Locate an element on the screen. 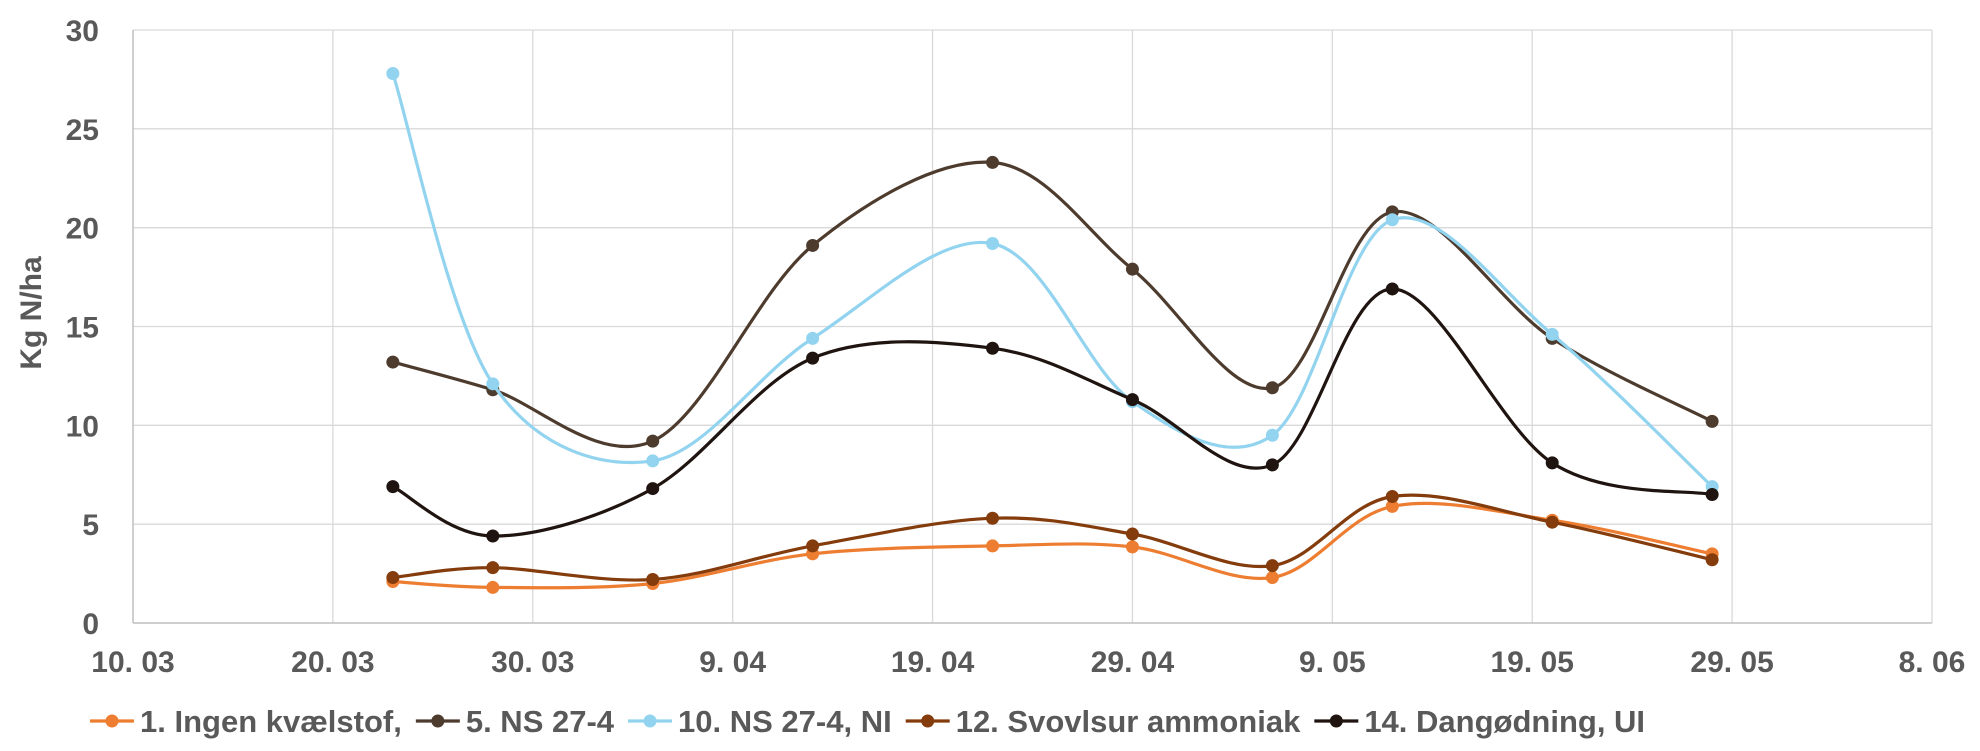  legend-item: 1. Ingen kvælstof, is located at coordinates (246, 721).